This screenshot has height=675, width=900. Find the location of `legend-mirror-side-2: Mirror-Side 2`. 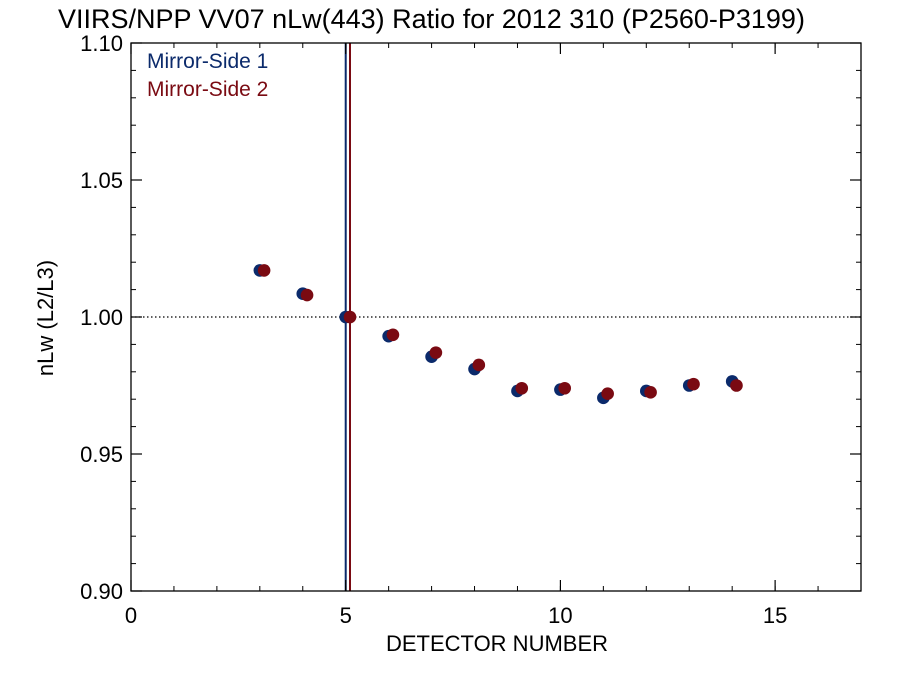

legend-mirror-side-2: Mirror-Side 2 is located at coordinates (207, 89).